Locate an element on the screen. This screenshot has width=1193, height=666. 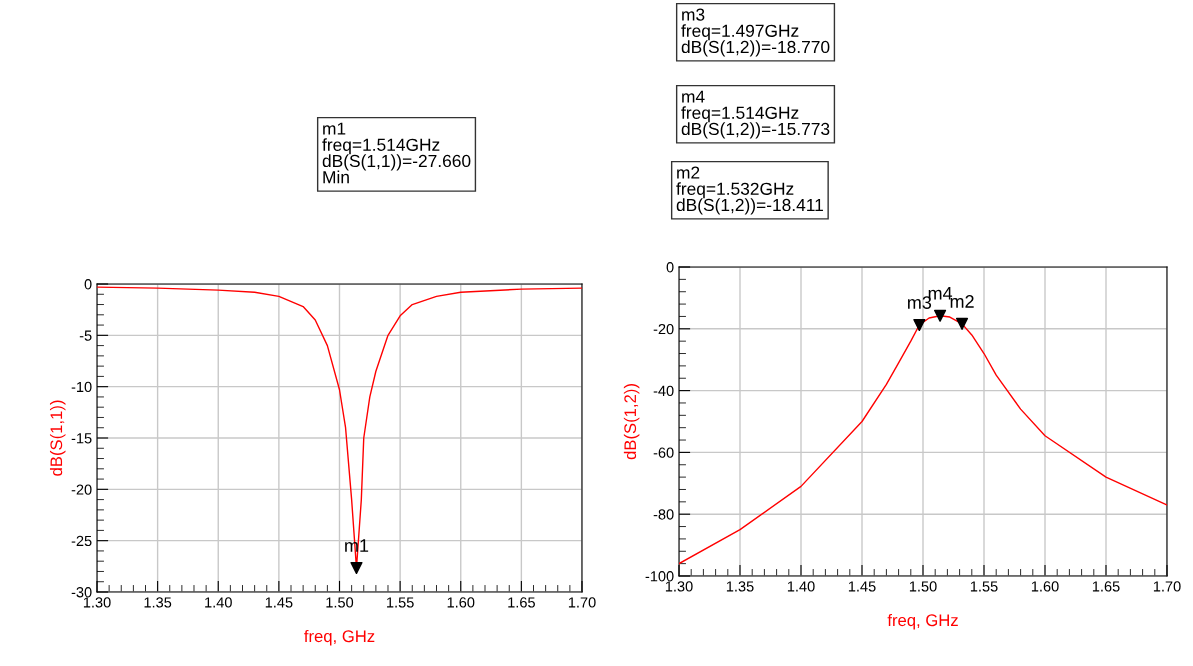
annotation: m2 is located at coordinates (962, 301).